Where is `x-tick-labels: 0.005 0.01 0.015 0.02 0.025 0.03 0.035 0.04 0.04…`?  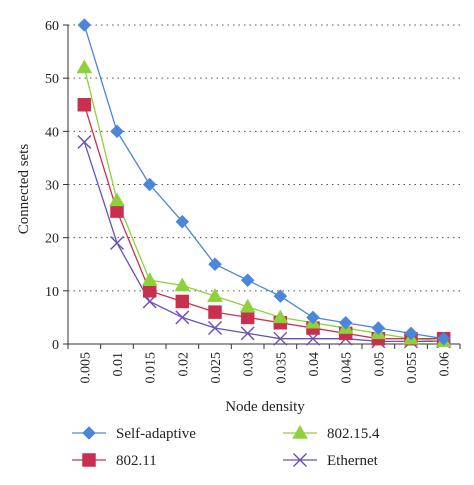
x-tick-labels: 0.005 0.01 0.015 0.02 0.025 0.03 0.035 0.04 0.04… is located at coordinates (265, 368).